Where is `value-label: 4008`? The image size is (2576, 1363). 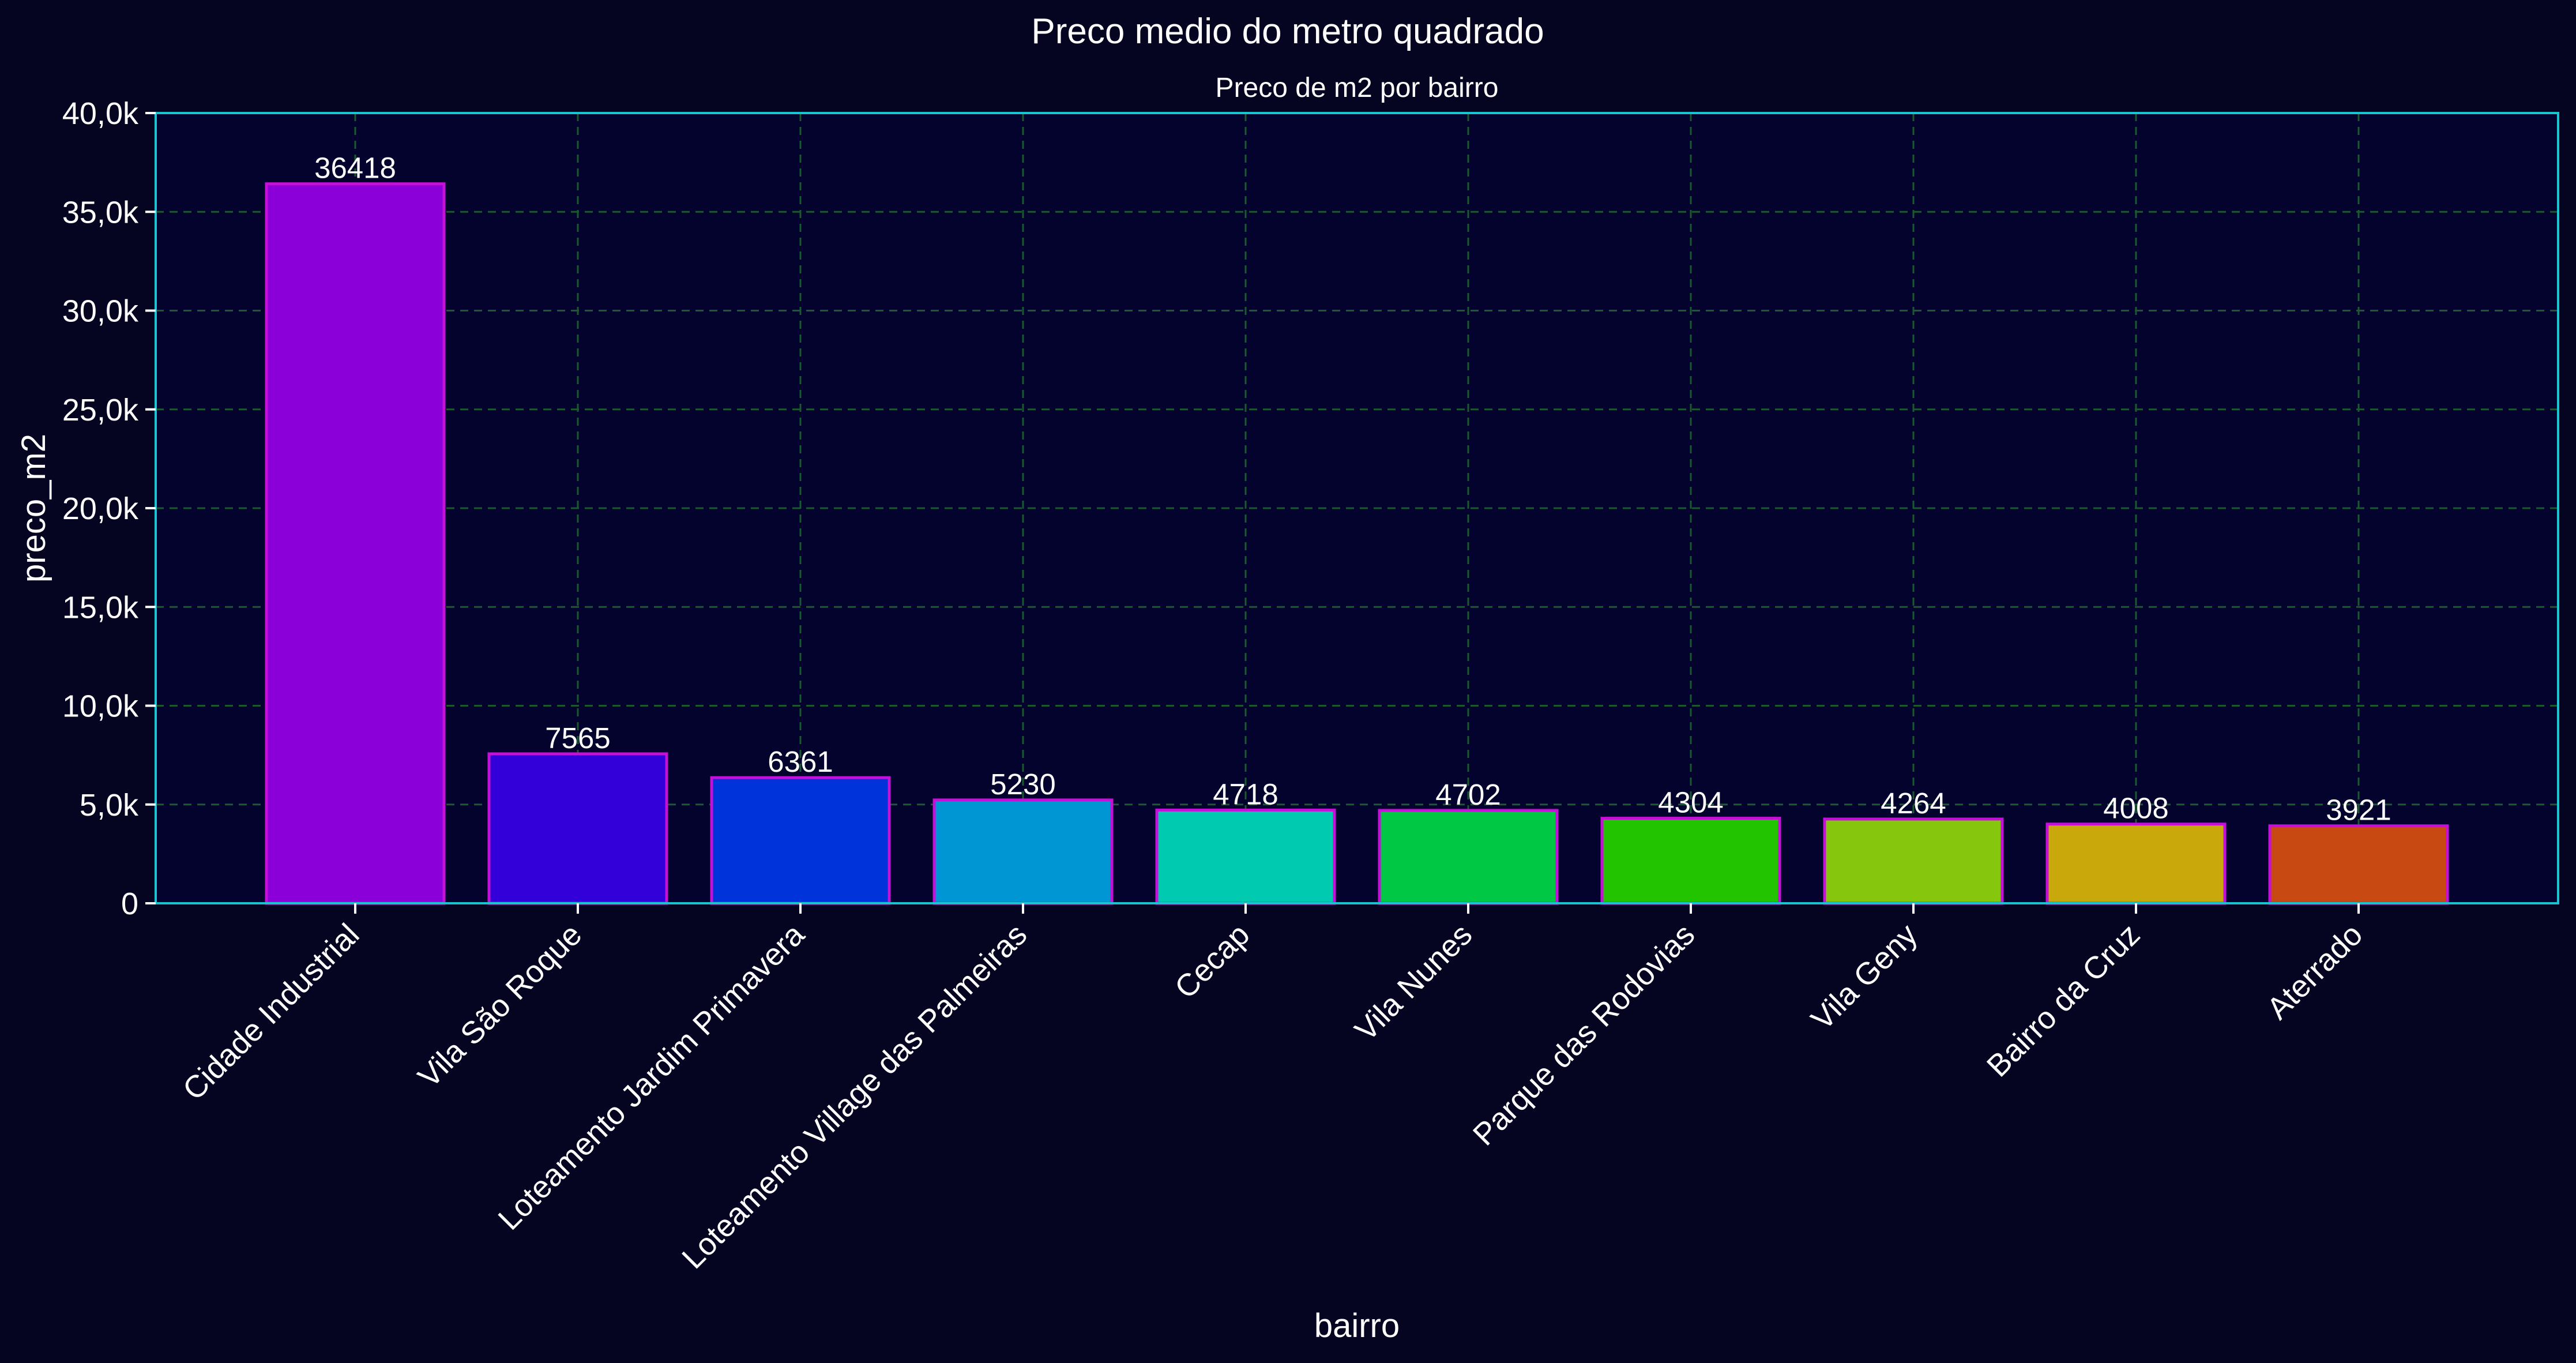 value-label: 4008 is located at coordinates (2135, 809).